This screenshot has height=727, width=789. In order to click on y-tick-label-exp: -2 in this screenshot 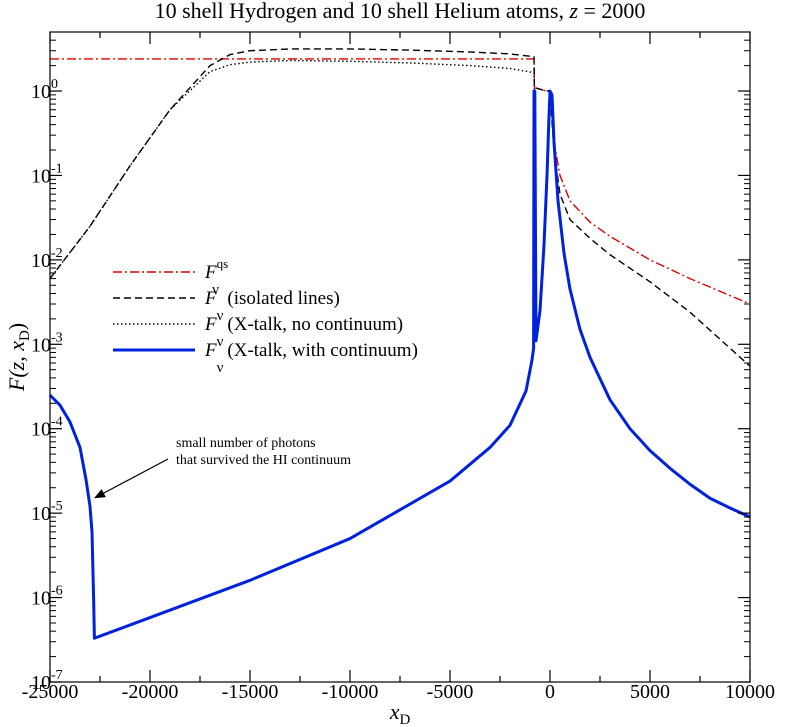, I will do `click(57, 253)`.